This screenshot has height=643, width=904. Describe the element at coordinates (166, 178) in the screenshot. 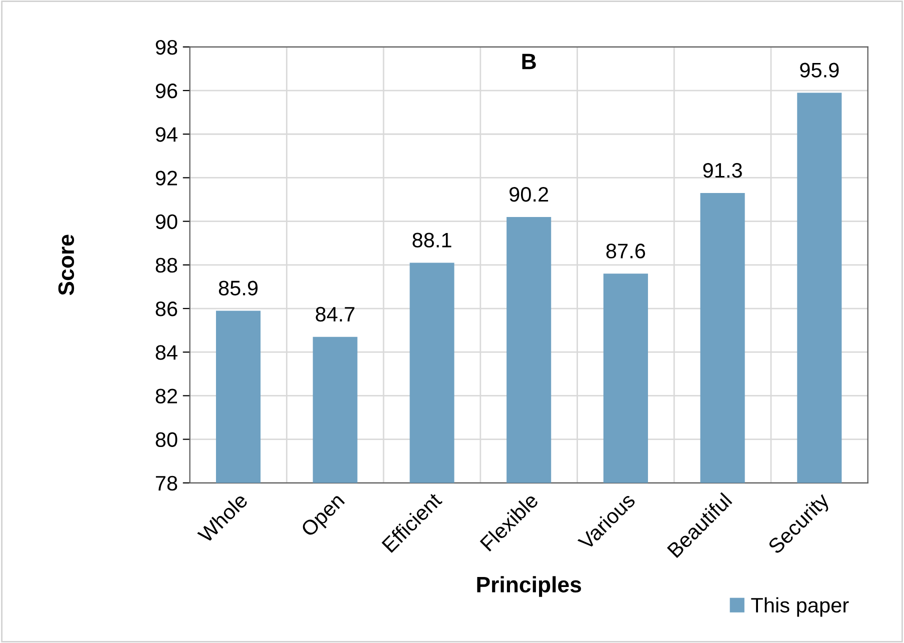

I see `y-tick-label: 92` at that location.